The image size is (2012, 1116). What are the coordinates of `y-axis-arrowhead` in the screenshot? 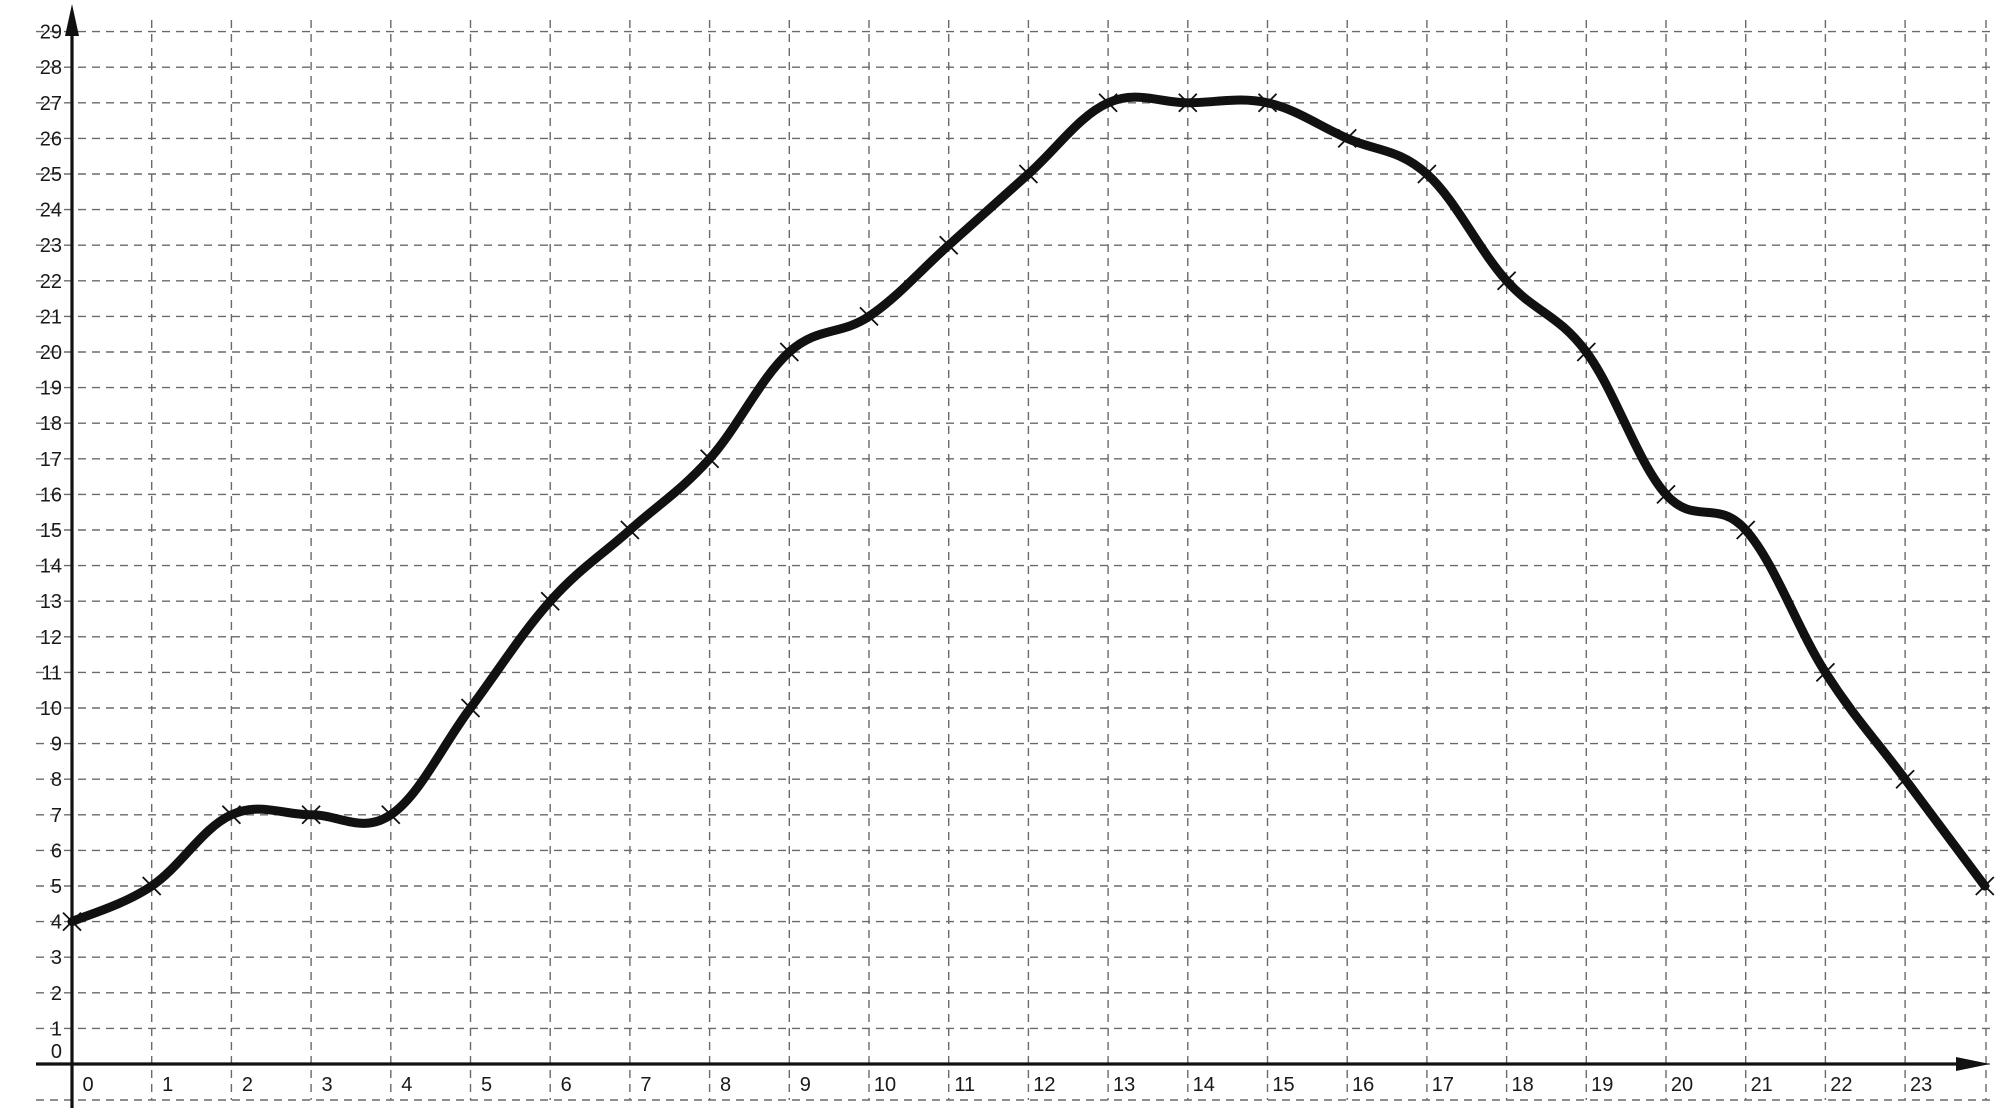 It's located at (72, 20).